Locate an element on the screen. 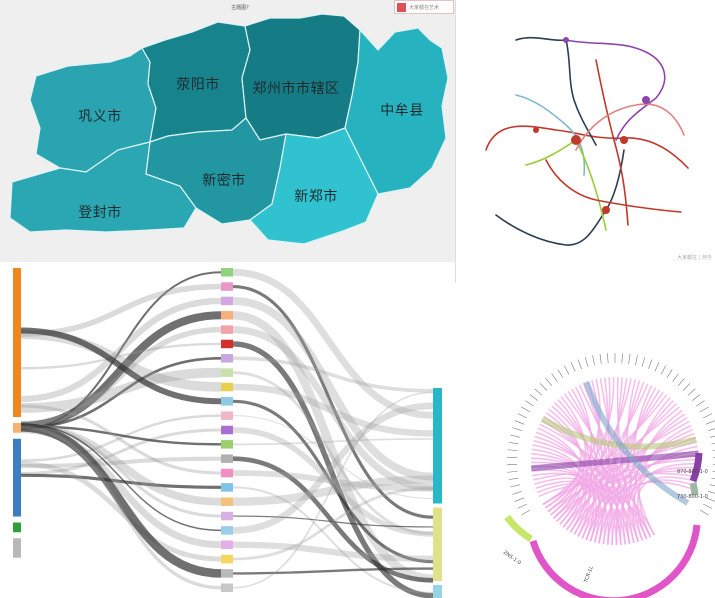 This screenshot has height=598, width=715. map-badge: 大家都在艺术 is located at coordinates (424, 7).